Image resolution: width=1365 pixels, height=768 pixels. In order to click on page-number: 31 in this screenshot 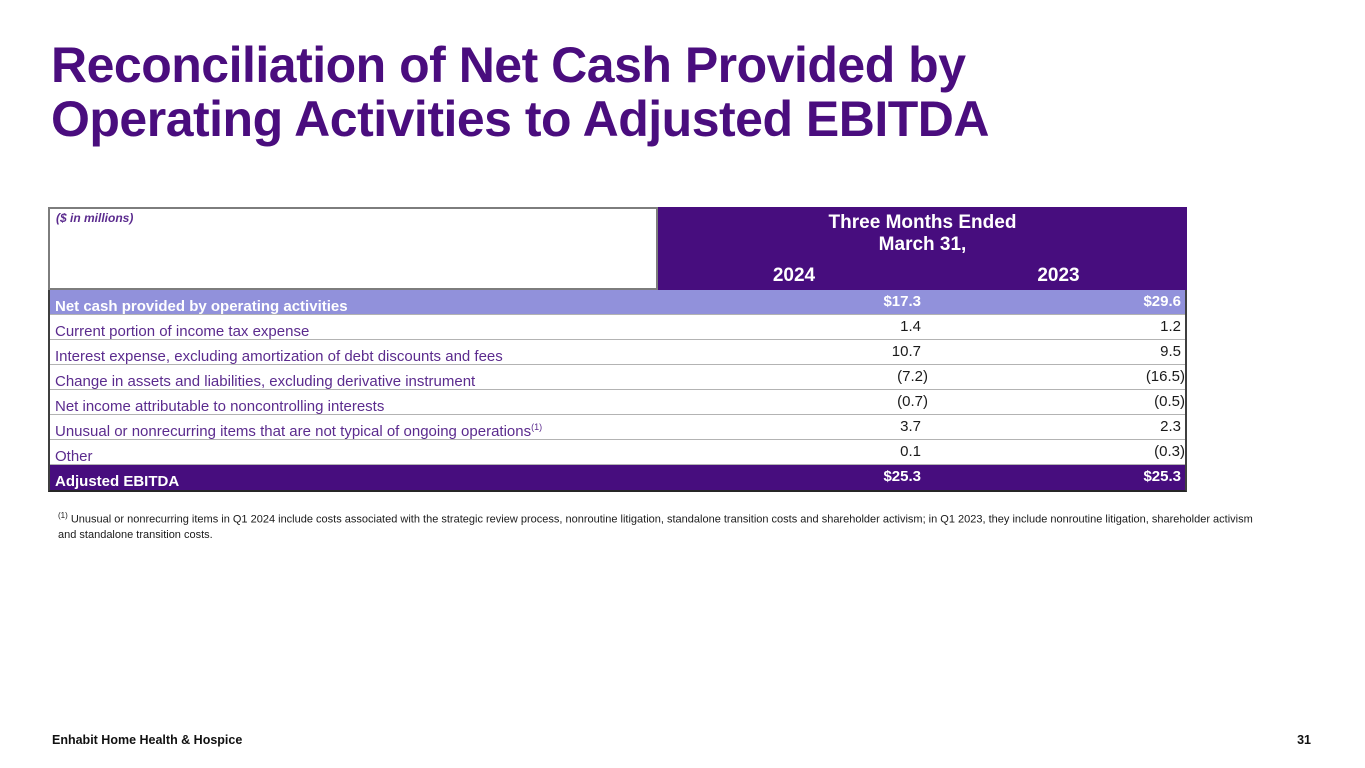, I will do `click(1304, 740)`.